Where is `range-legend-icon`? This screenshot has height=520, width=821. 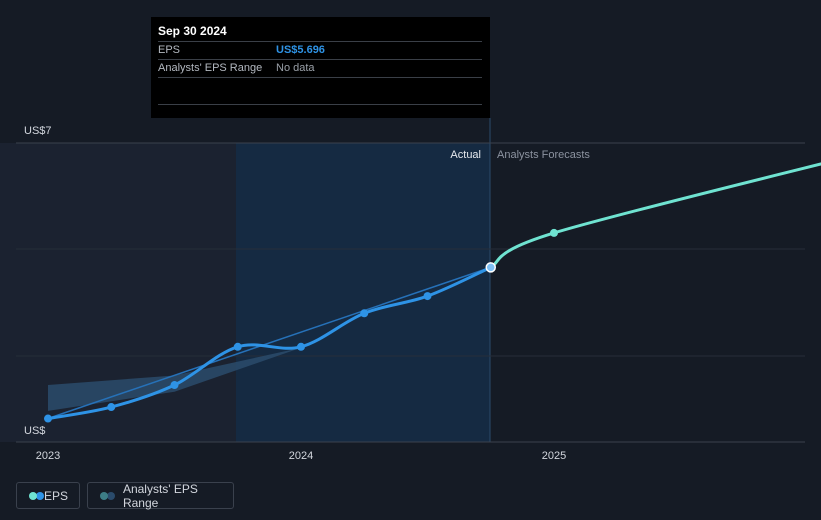
range-legend-icon is located at coordinates (107, 495).